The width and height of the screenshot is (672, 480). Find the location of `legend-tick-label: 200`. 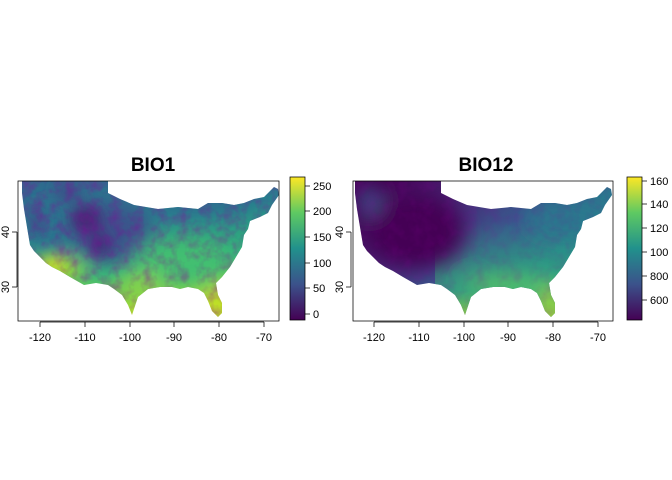

legend-tick-label: 200 is located at coordinates (322, 212).